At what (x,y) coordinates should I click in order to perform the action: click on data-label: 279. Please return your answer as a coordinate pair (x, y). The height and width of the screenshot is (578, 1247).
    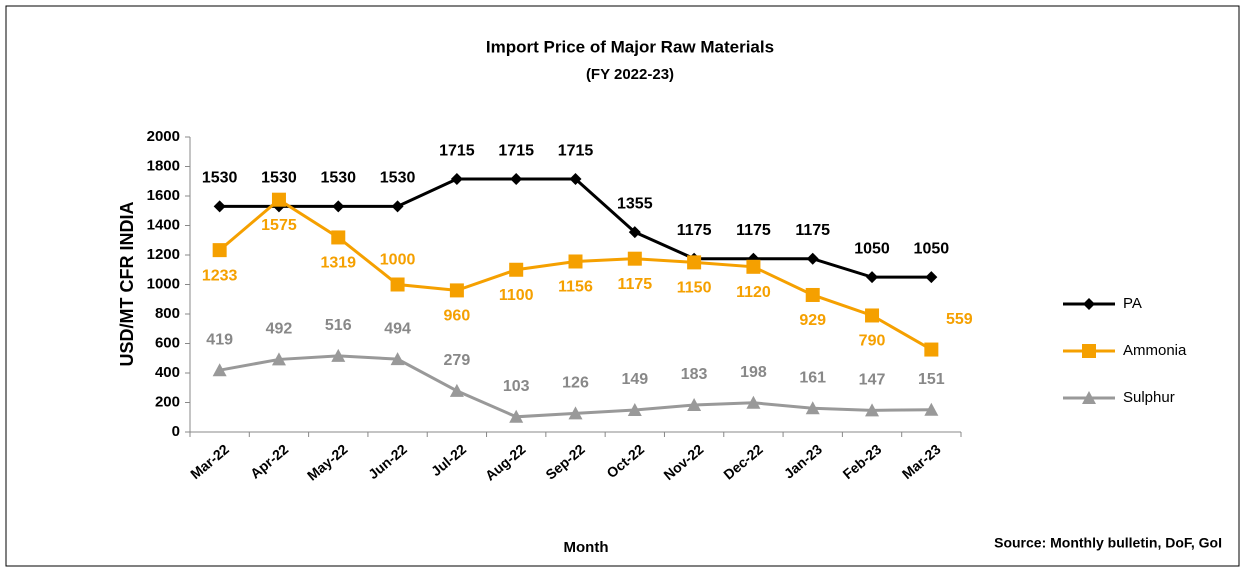
    Looking at the image, I should click on (457, 360).